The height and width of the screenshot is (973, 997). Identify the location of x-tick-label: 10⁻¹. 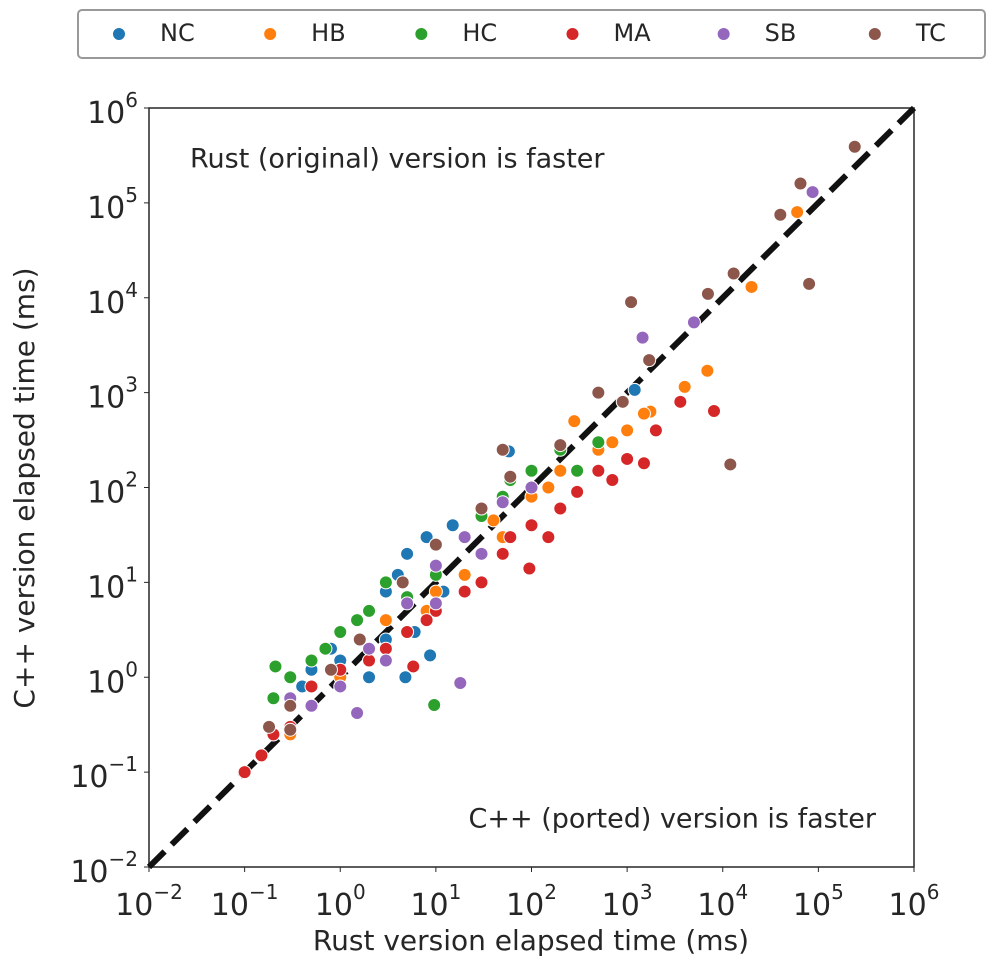
(245, 901).